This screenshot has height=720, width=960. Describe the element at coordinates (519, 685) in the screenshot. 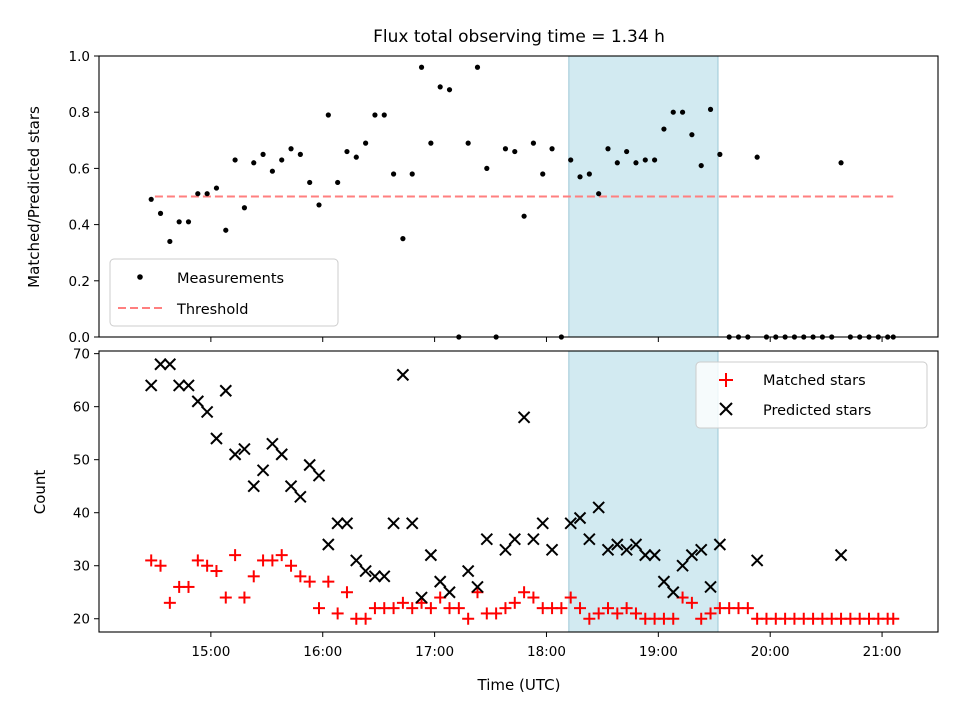

I see `x-axis-label: Time (UTC)` at that location.